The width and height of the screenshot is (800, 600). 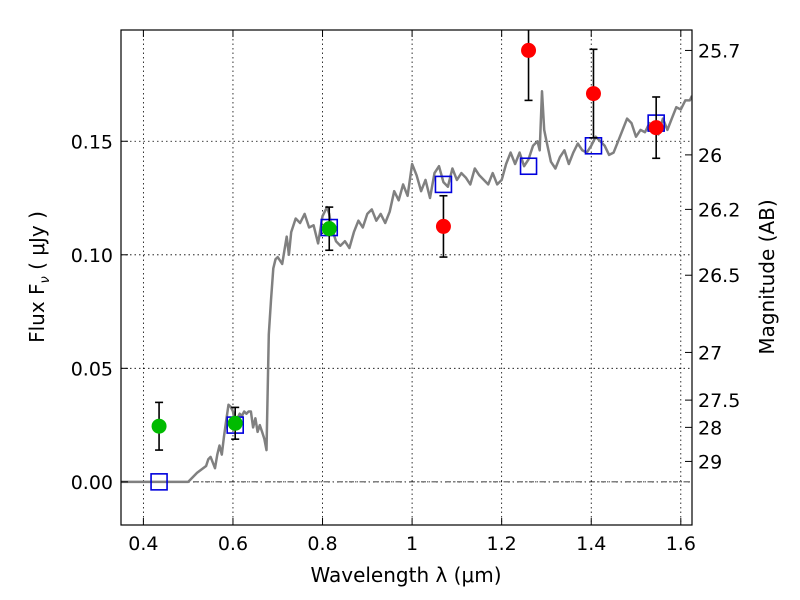 What do you see at coordinates (719, 276) in the screenshot?
I see `y2-tick-label: 26.5` at bounding box center [719, 276].